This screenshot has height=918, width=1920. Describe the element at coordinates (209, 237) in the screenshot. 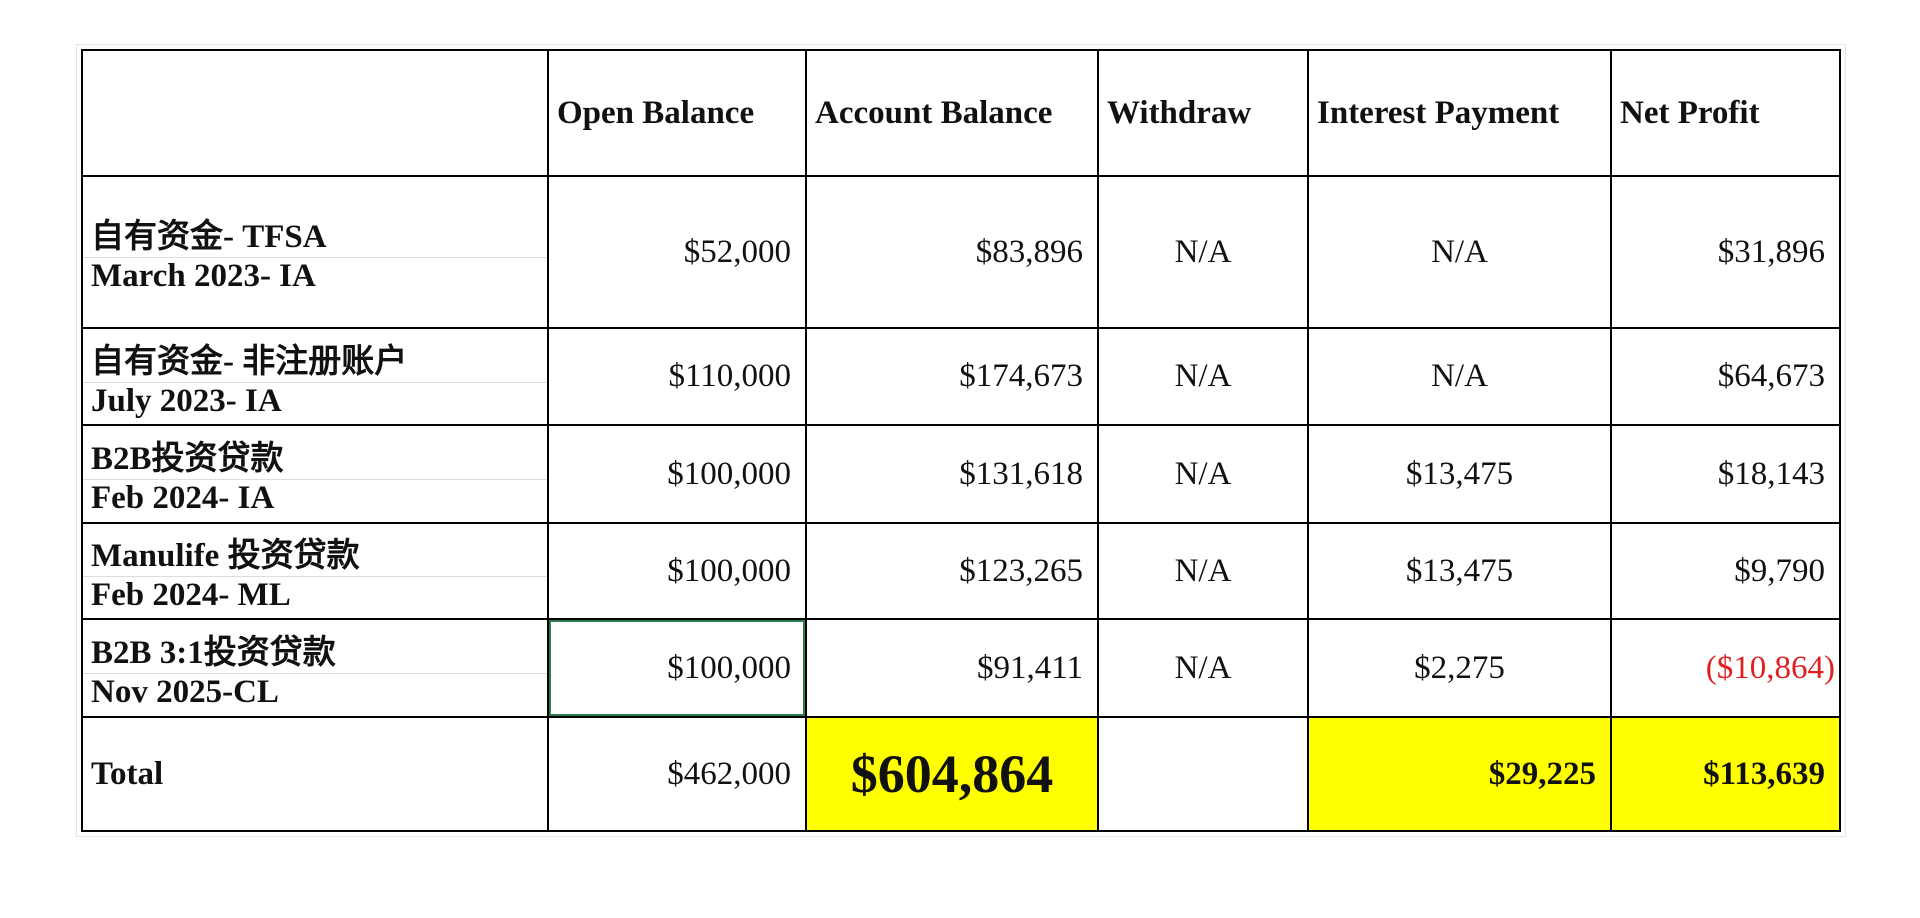

I see `row-label-line: 自有资金- TFSA` at that location.